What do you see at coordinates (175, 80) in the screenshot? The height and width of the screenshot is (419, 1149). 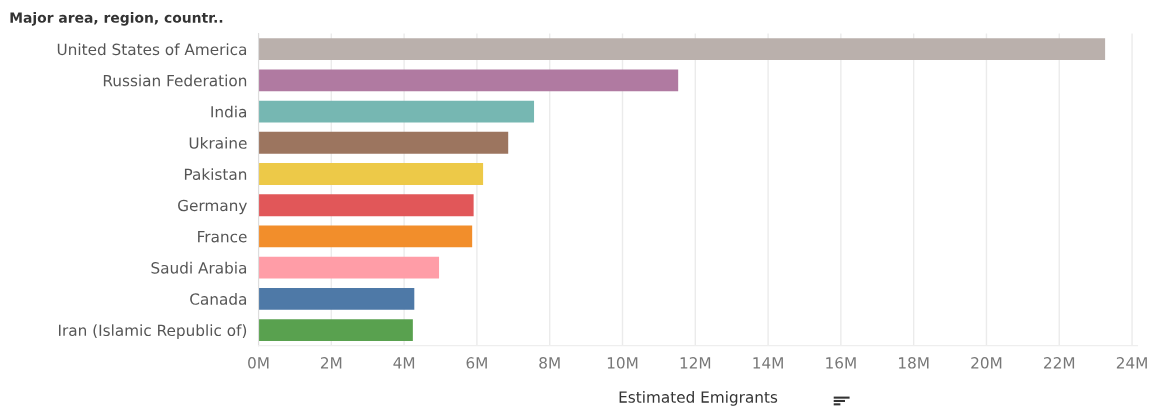 I see `y-tick-label: Russian Federation` at bounding box center [175, 80].